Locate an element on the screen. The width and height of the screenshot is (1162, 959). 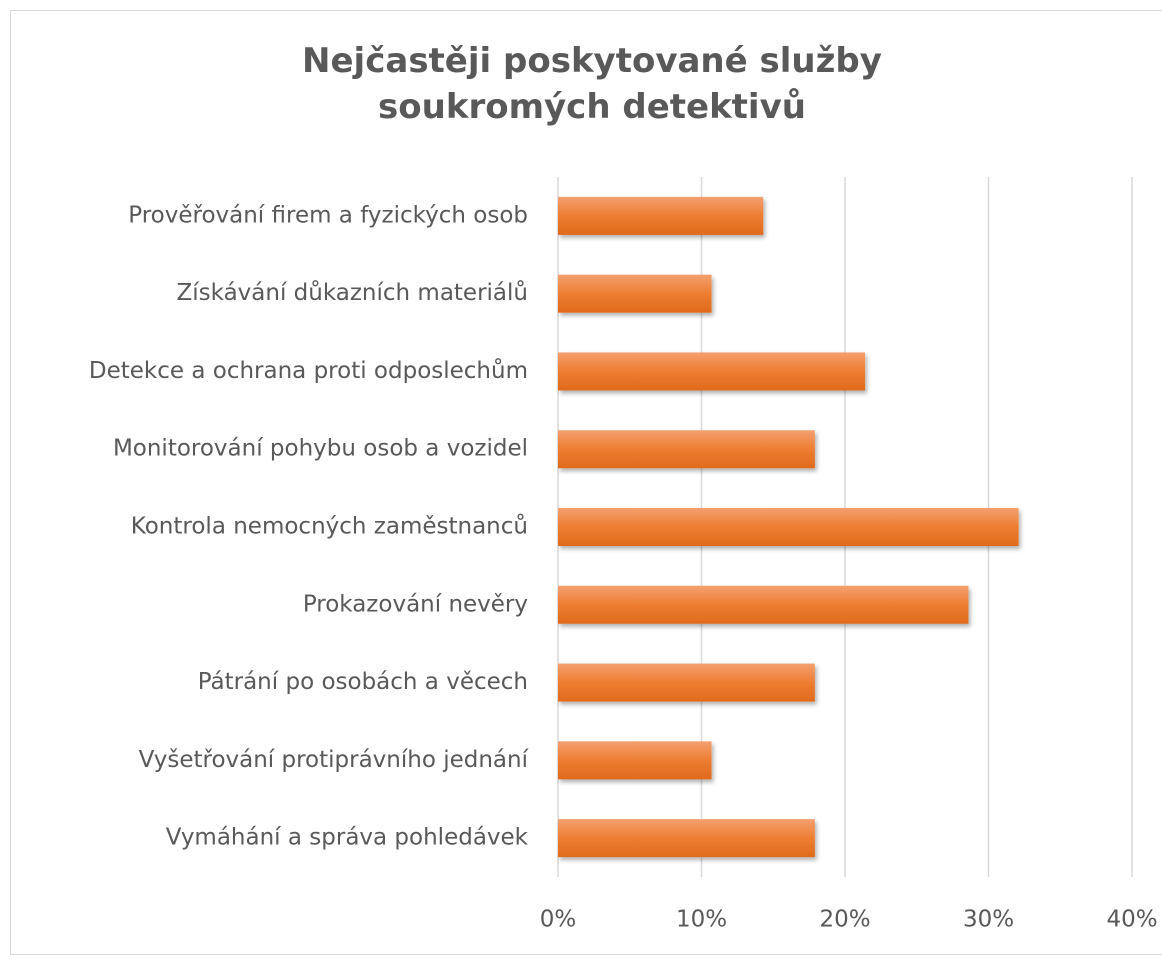
y-tick-label: Prověřování firem a fyzických osob is located at coordinates (328, 215).